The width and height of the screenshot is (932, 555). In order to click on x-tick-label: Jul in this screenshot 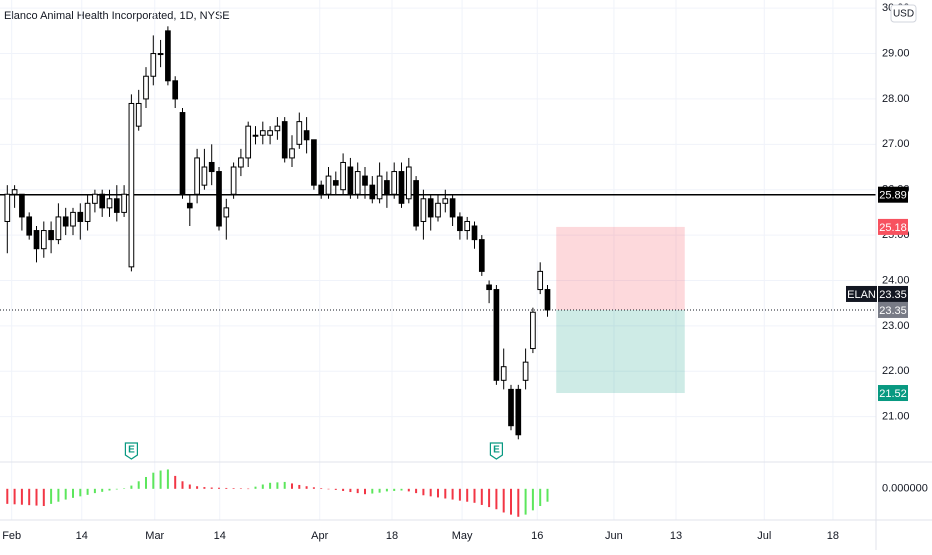, I will do `click(764, 536)`.